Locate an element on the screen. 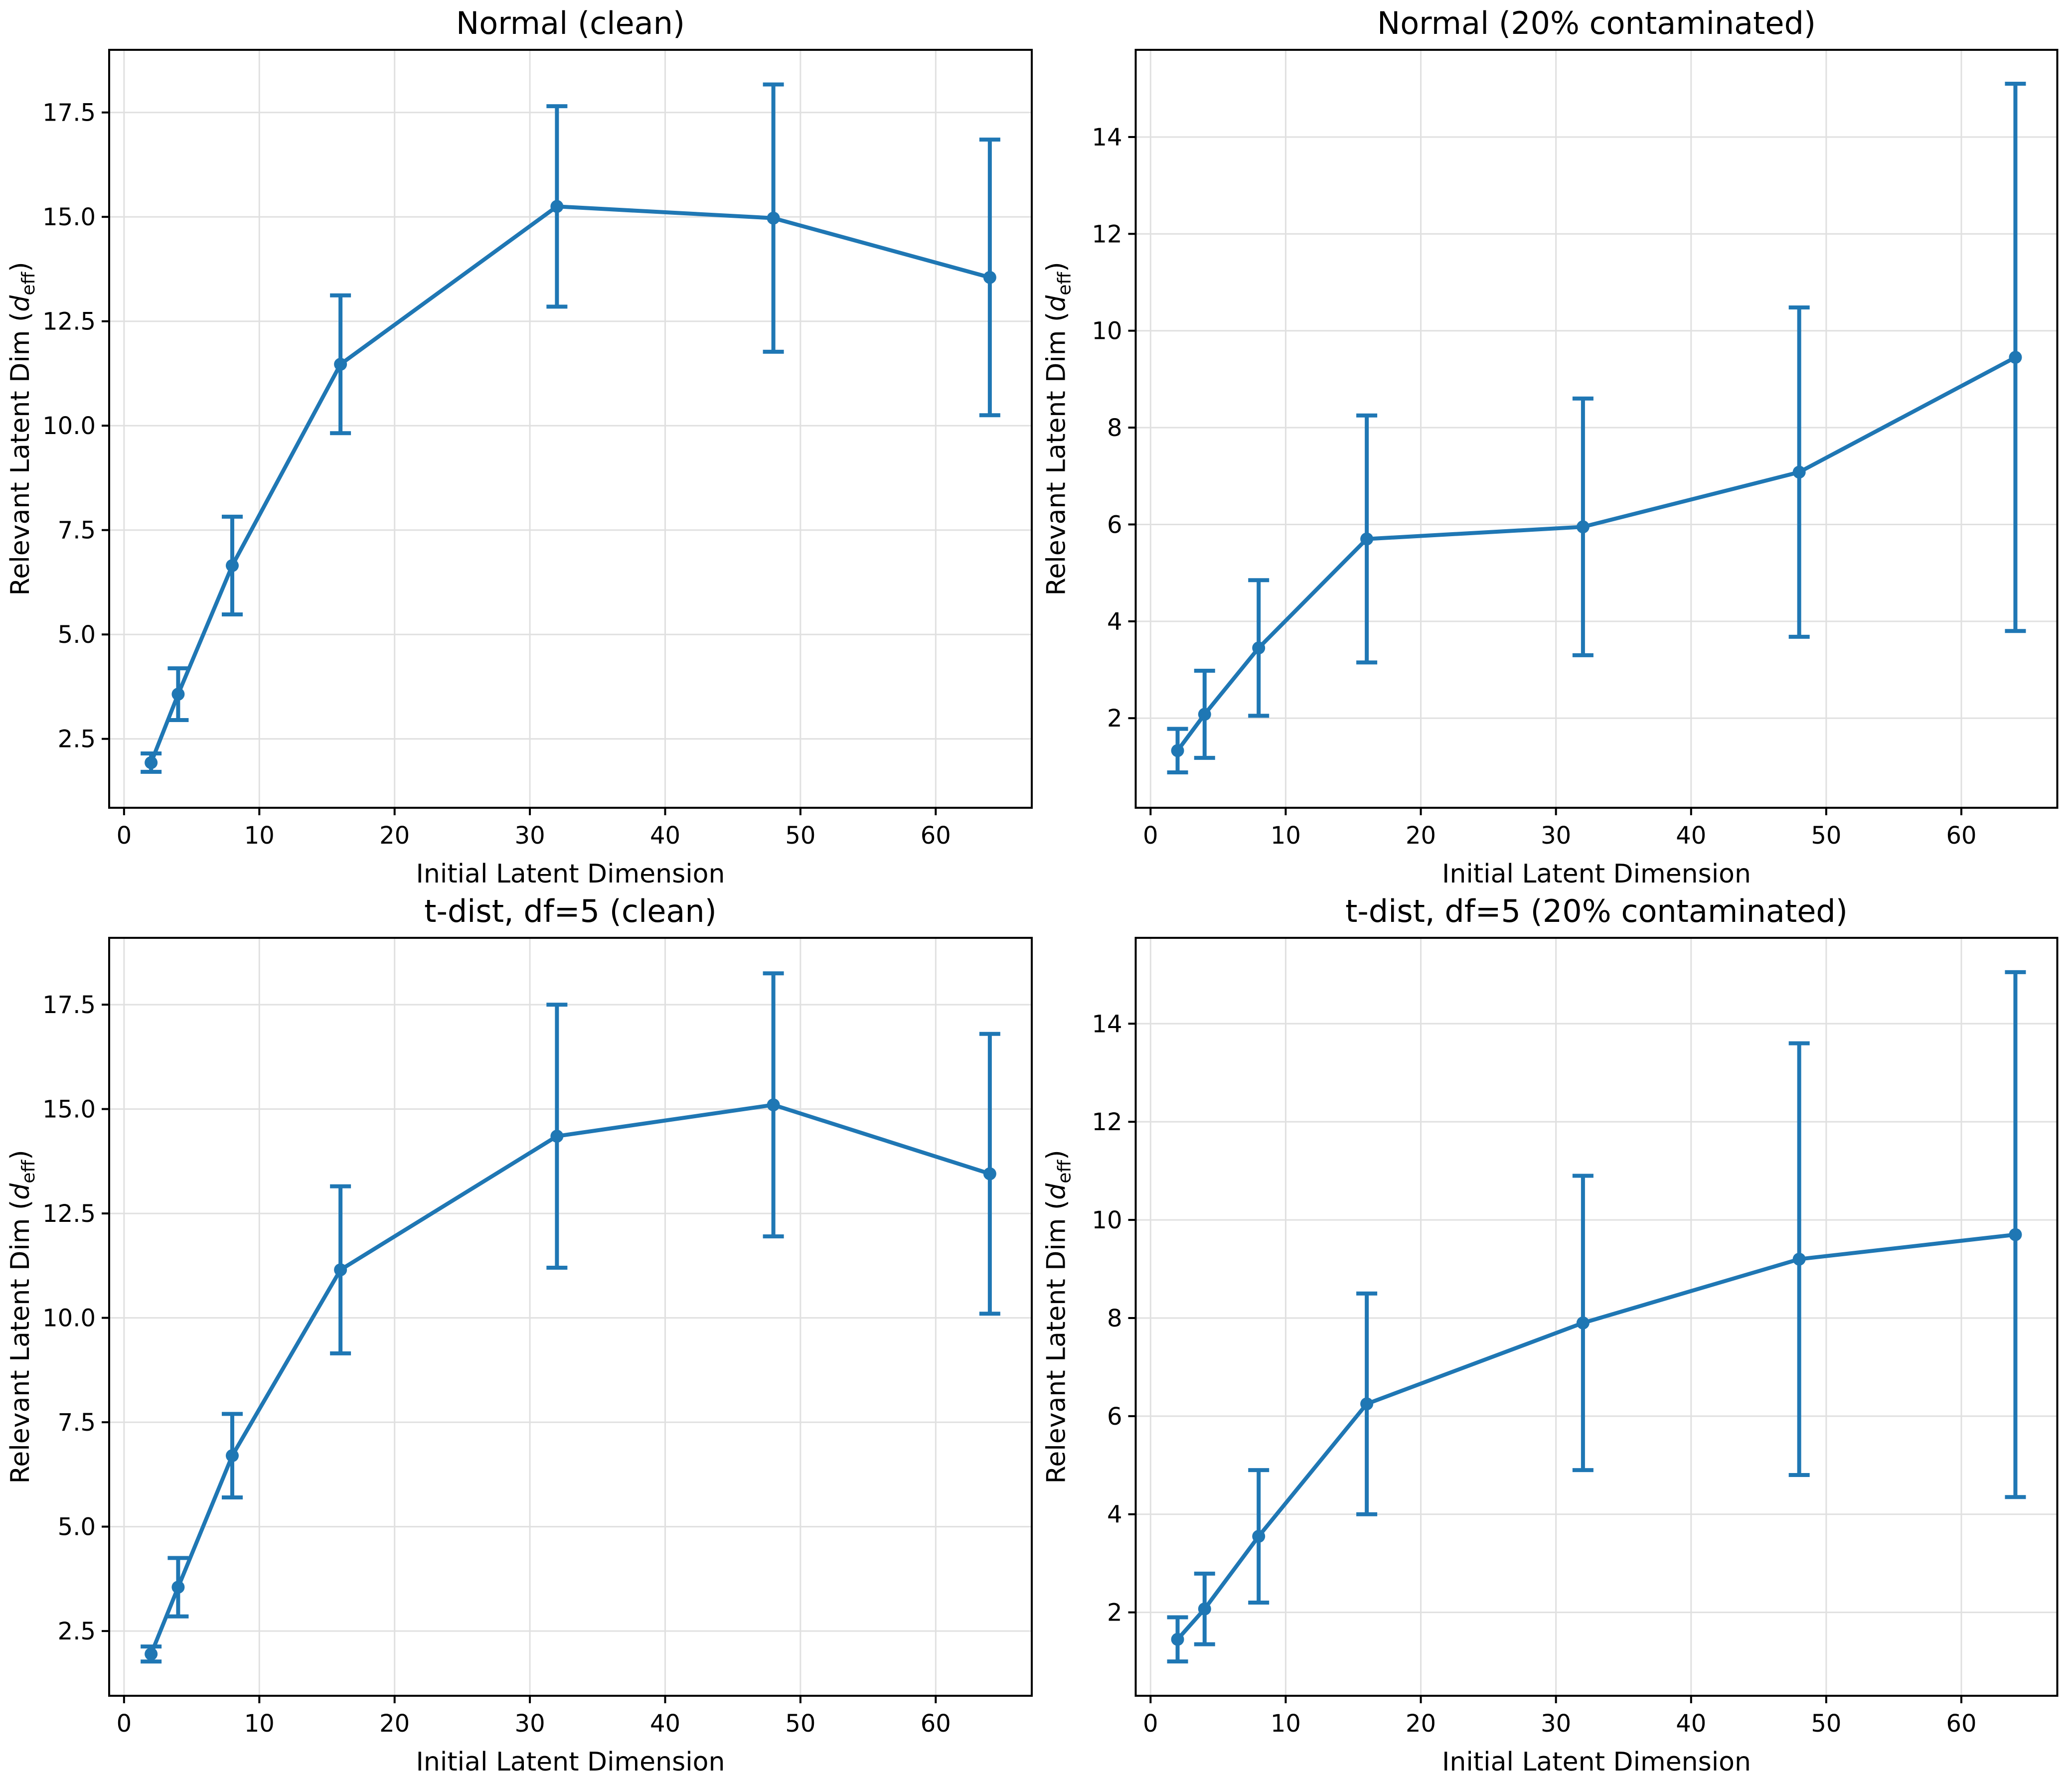 Image resolution: width=2072 pixels, height=1776 pixels. chart-title: t-dist, df=5 (clean) is located at coordinates (571, 911).